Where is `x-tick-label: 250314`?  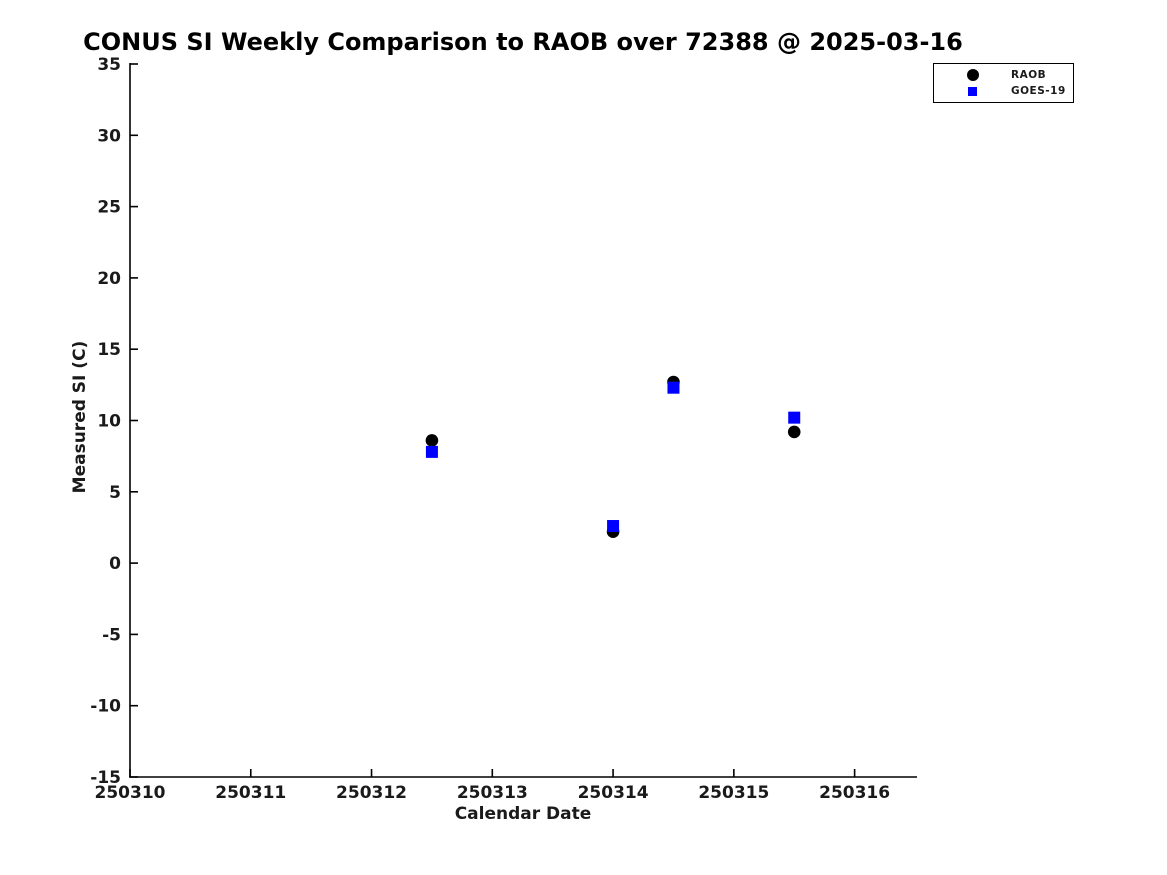
x-tick-label: 250314 is located at coordinates (613, 793).